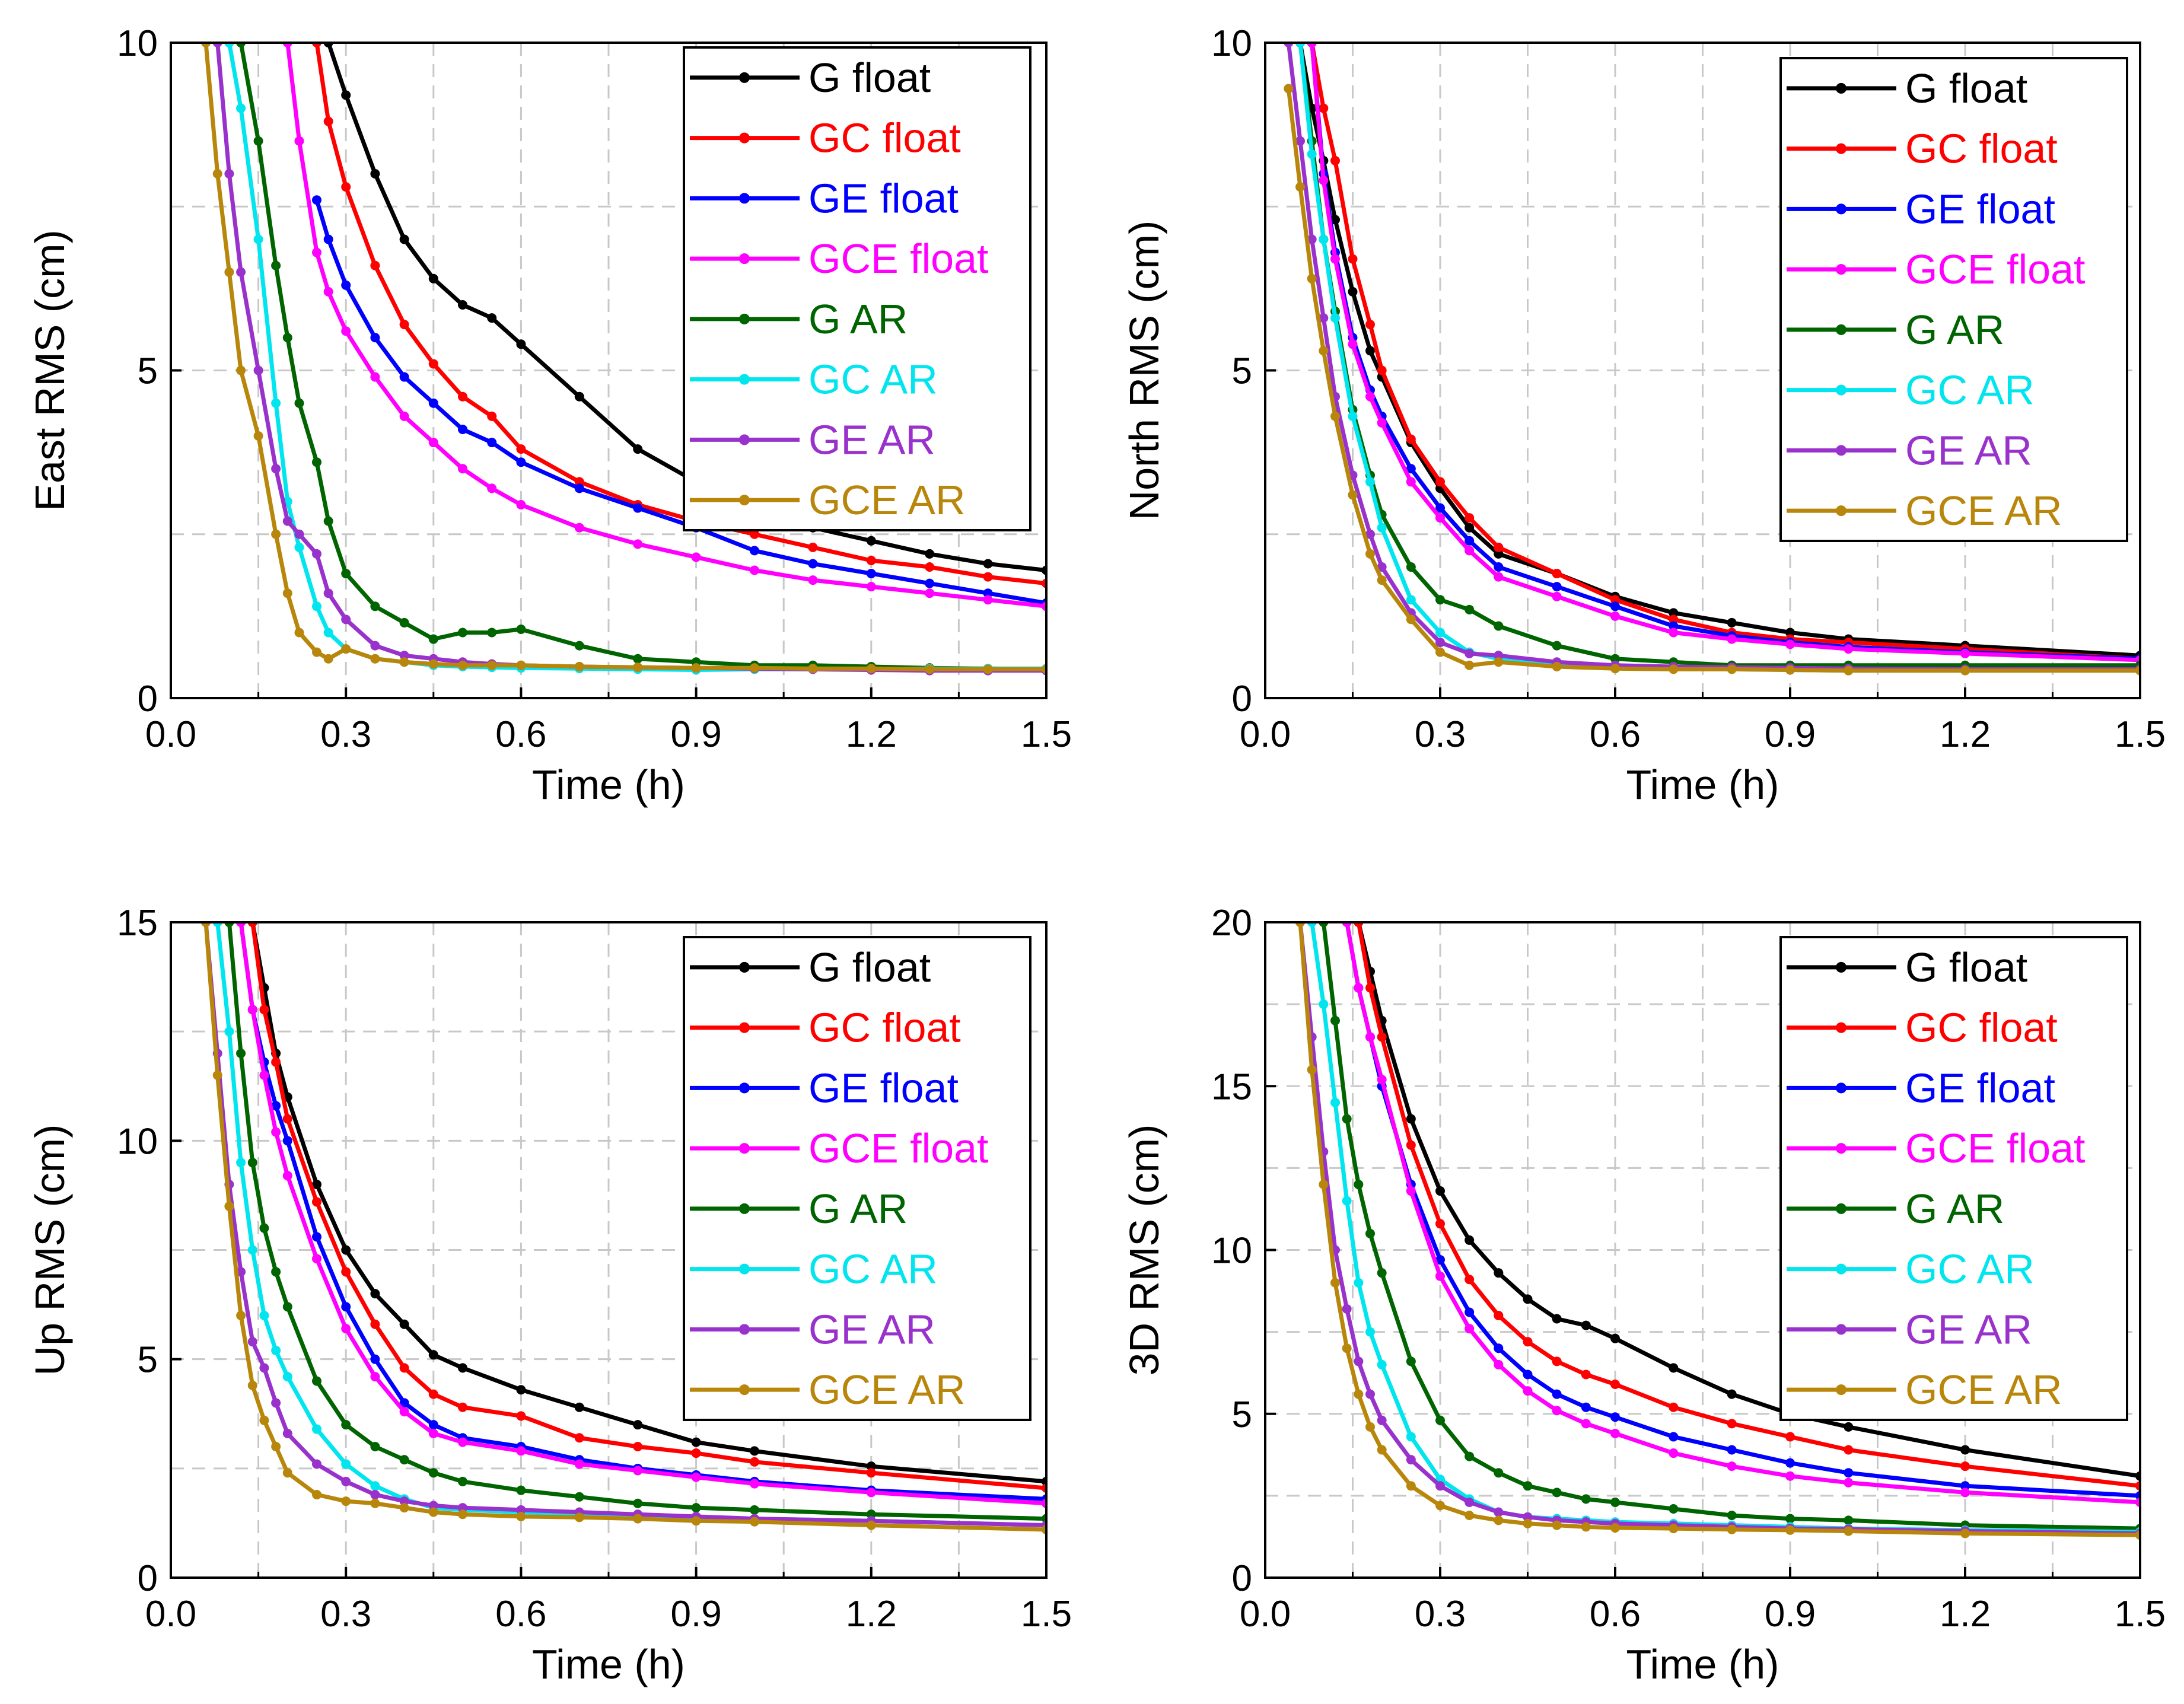 The width and height of the screenshot is (2184, 1704). I want to click on series-line-ge-float, so click(642, 1211).